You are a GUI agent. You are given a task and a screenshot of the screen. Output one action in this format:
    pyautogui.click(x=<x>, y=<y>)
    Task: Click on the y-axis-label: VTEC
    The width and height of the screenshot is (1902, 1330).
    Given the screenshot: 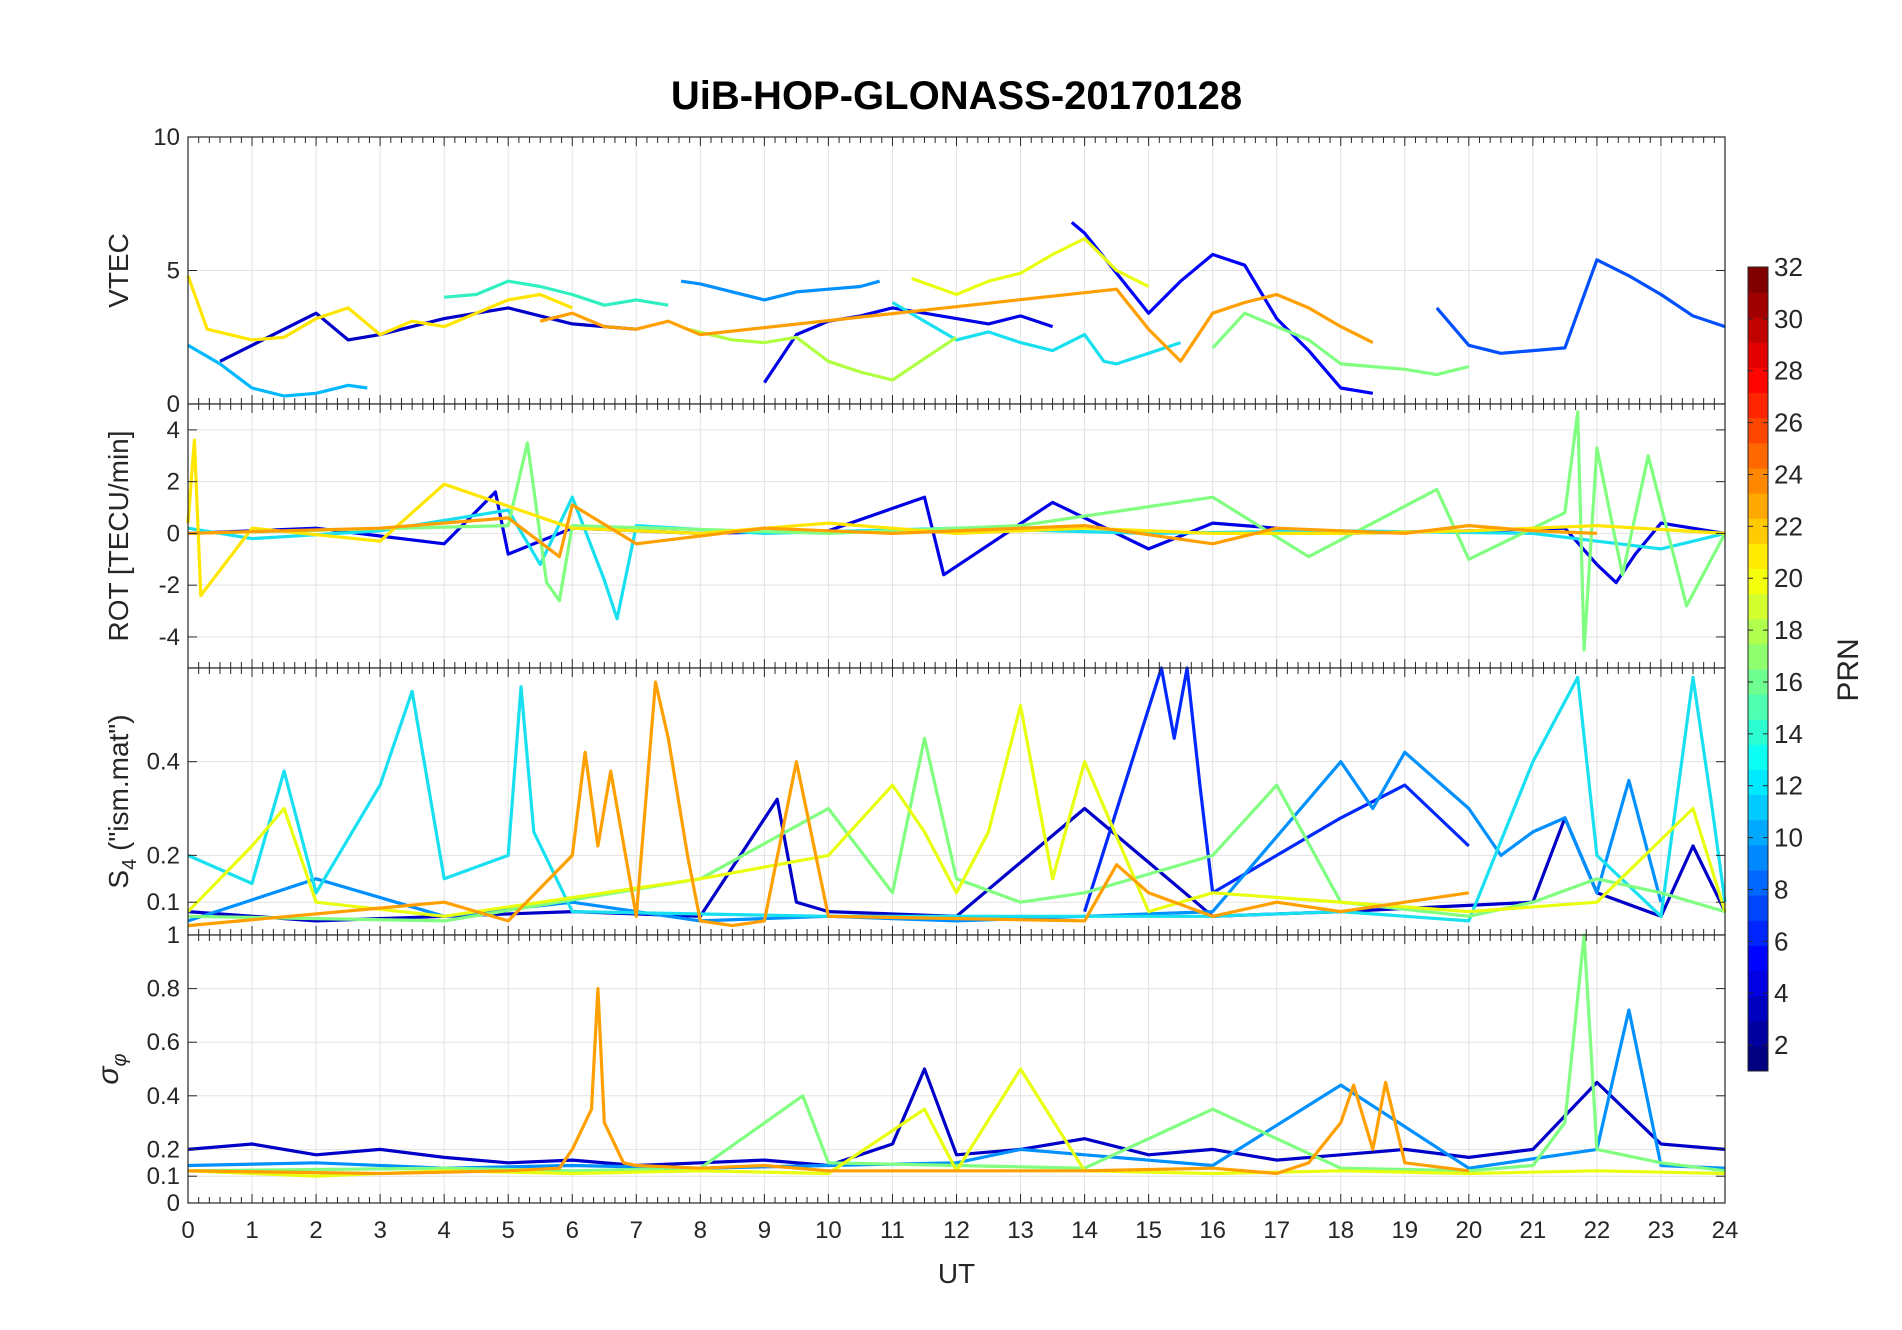 What is the action you would take?
    pyautogui.click(x=118, y=270)
    